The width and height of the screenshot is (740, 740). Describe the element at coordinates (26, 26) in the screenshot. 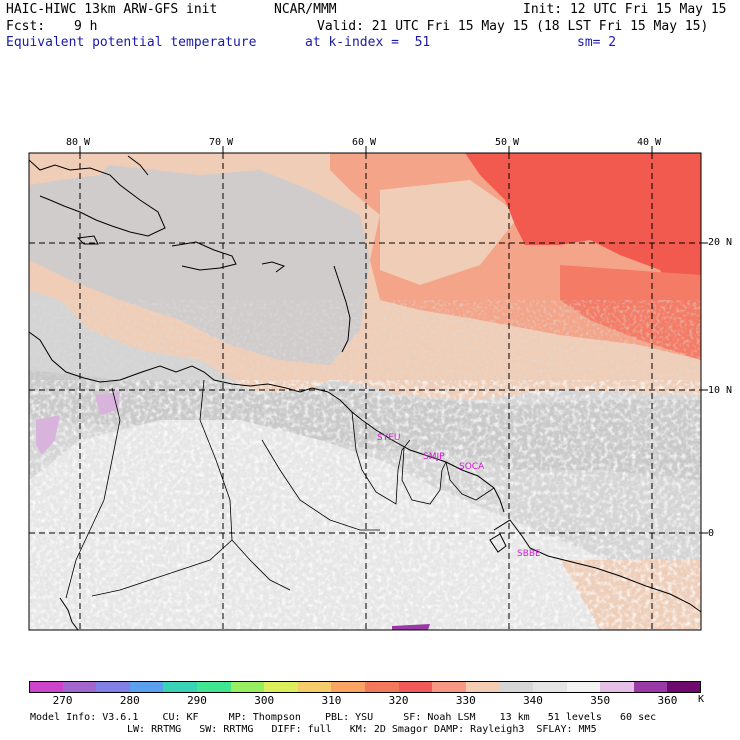

I see `forecast-label: Fcst:` at that location.